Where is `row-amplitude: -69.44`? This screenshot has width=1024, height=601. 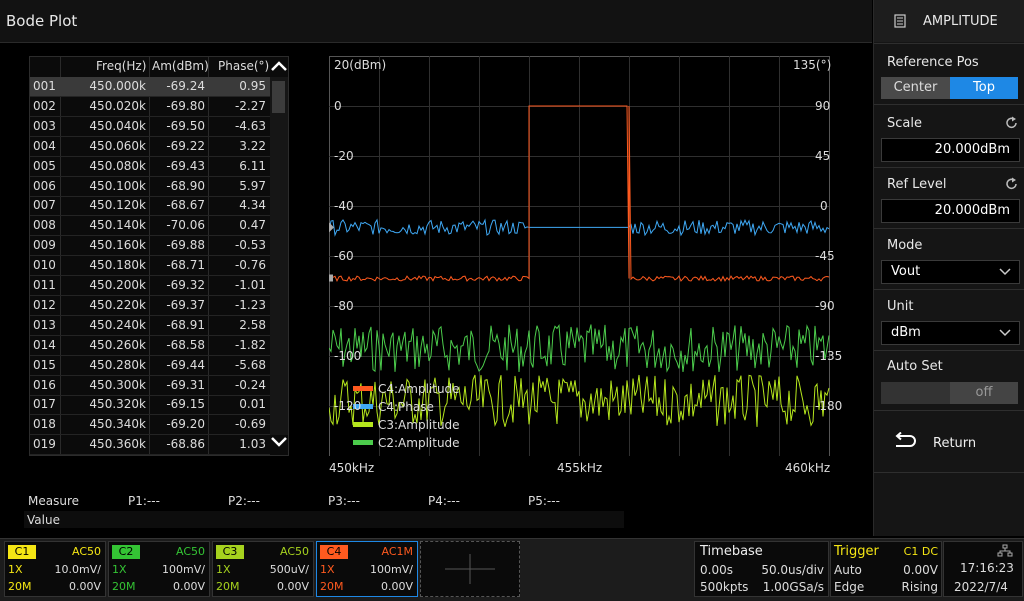 row-amplitude: -69.44 is located at coordinates (185, 364).